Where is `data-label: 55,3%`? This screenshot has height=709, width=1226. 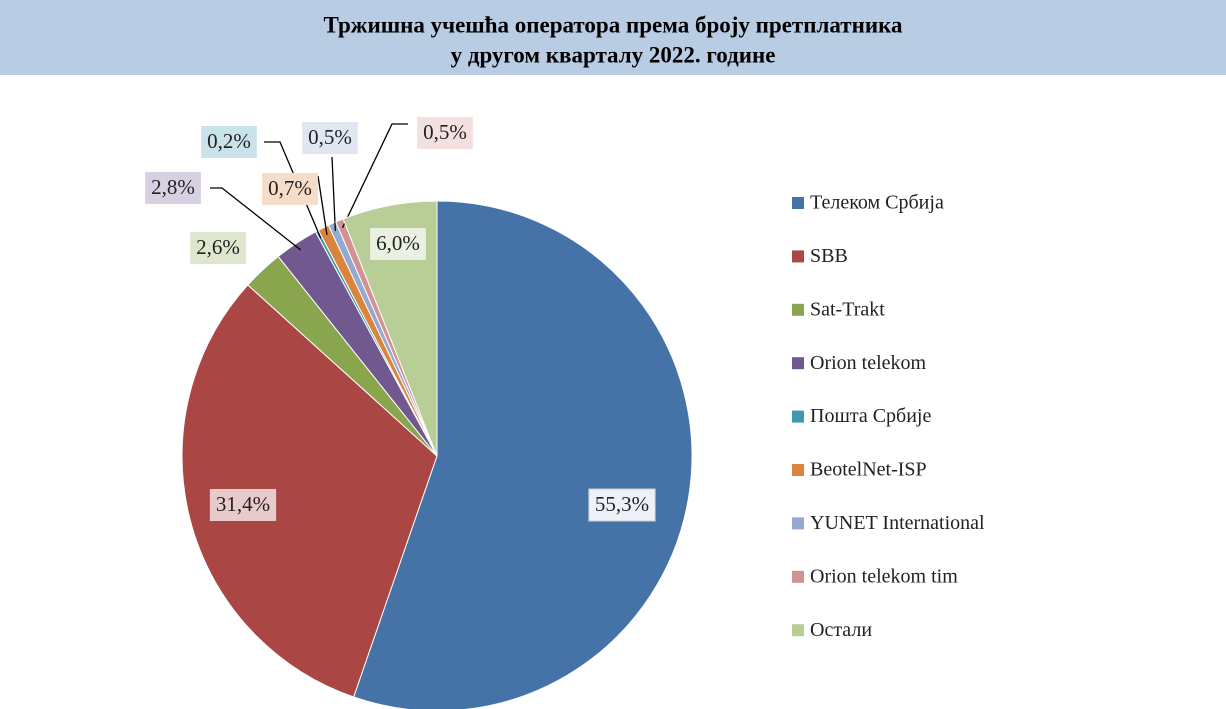
data-label: 55,3% is located at coordinates (622, 504).